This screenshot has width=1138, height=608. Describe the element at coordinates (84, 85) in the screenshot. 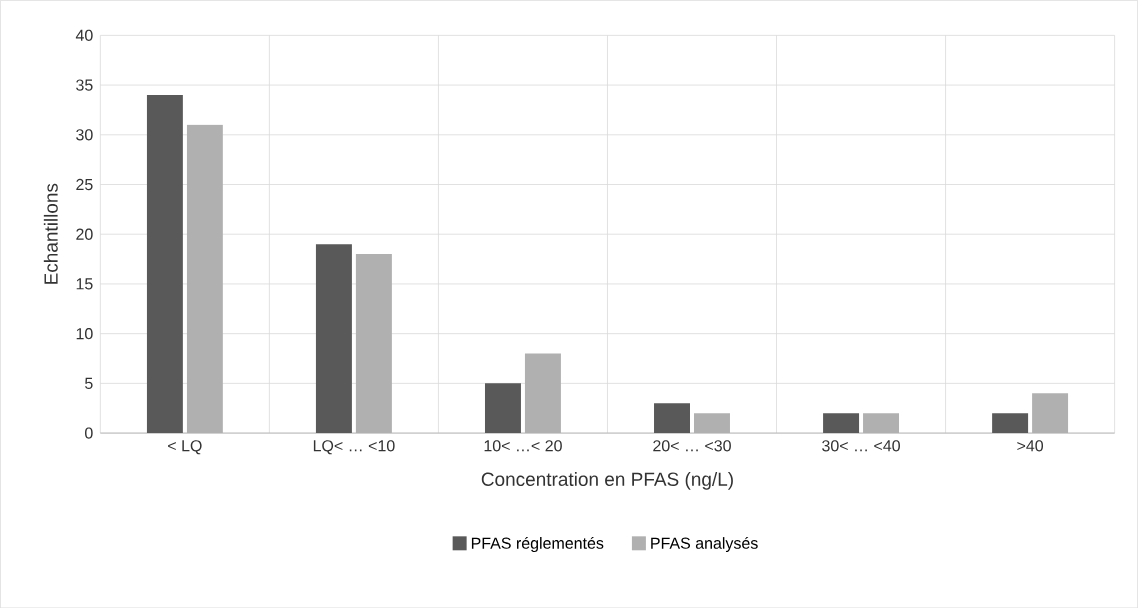

I see `y-tick-label: 35` at that location.